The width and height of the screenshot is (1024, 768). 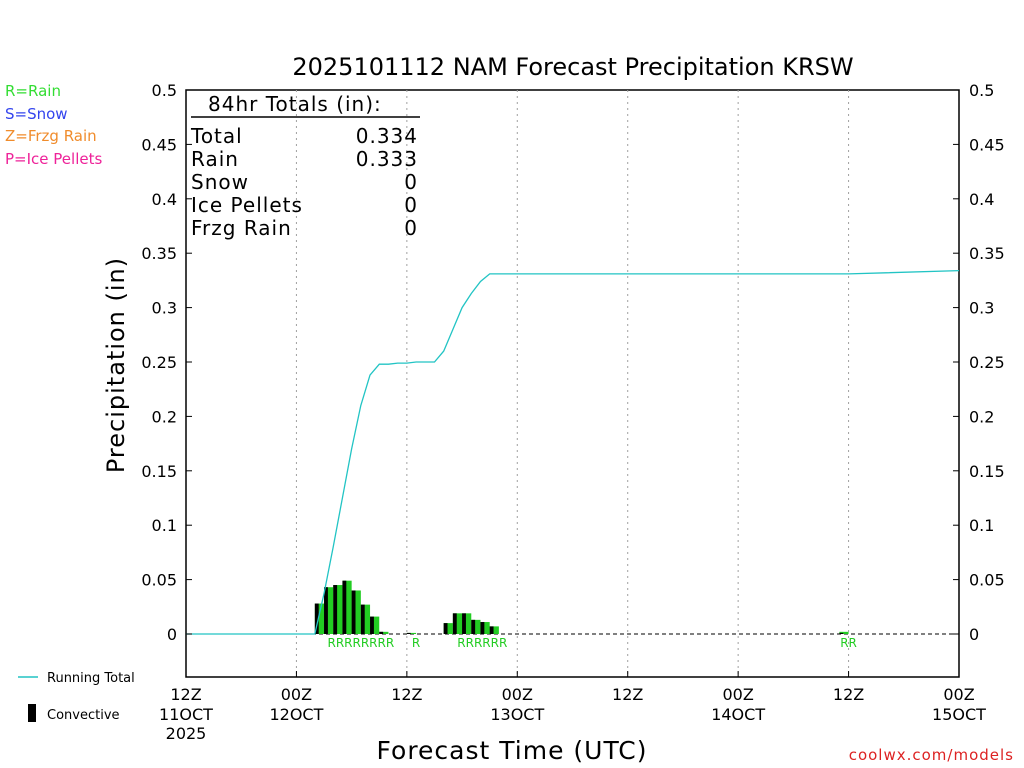 I want to click on y-tick-label-left: 0.45, so click(x=159, y=144).